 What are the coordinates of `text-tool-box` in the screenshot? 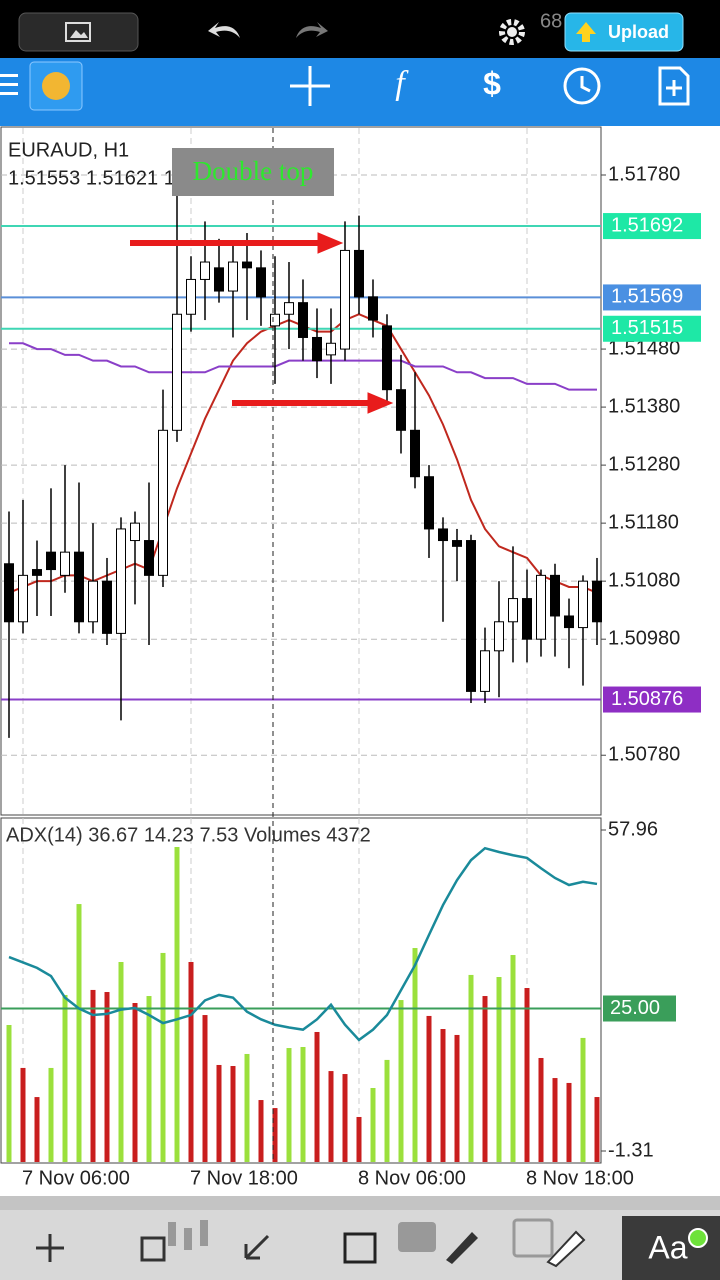 It's located at (671, 1248).